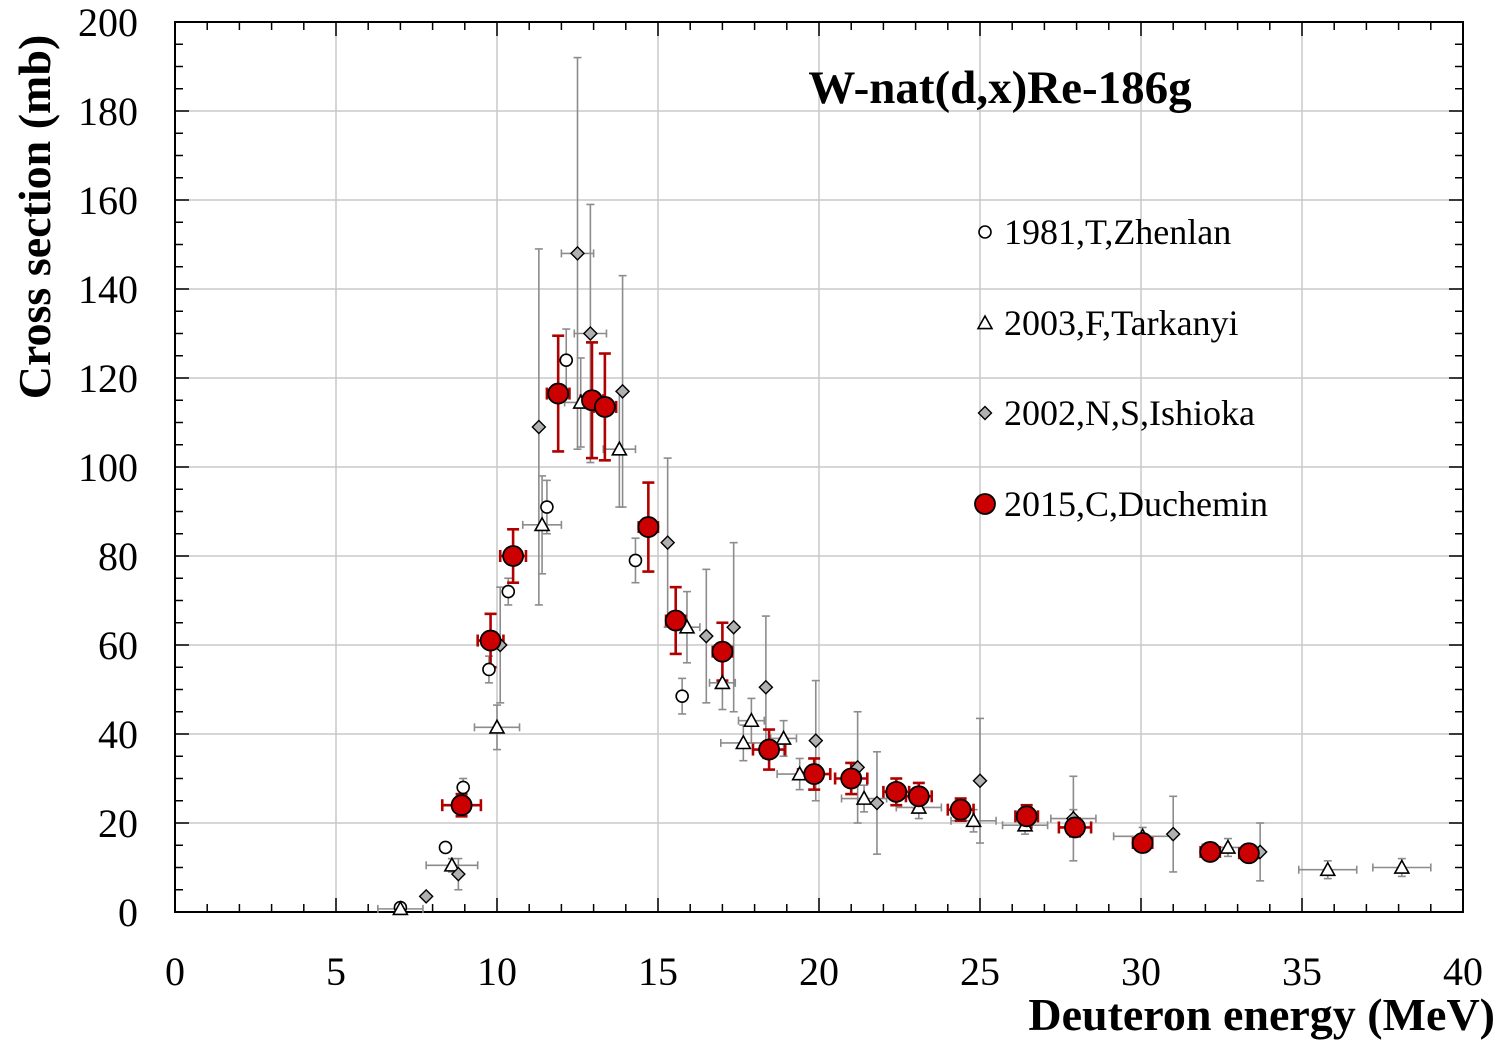  I want to click on y-tick-label: 20, so click(118, 823).